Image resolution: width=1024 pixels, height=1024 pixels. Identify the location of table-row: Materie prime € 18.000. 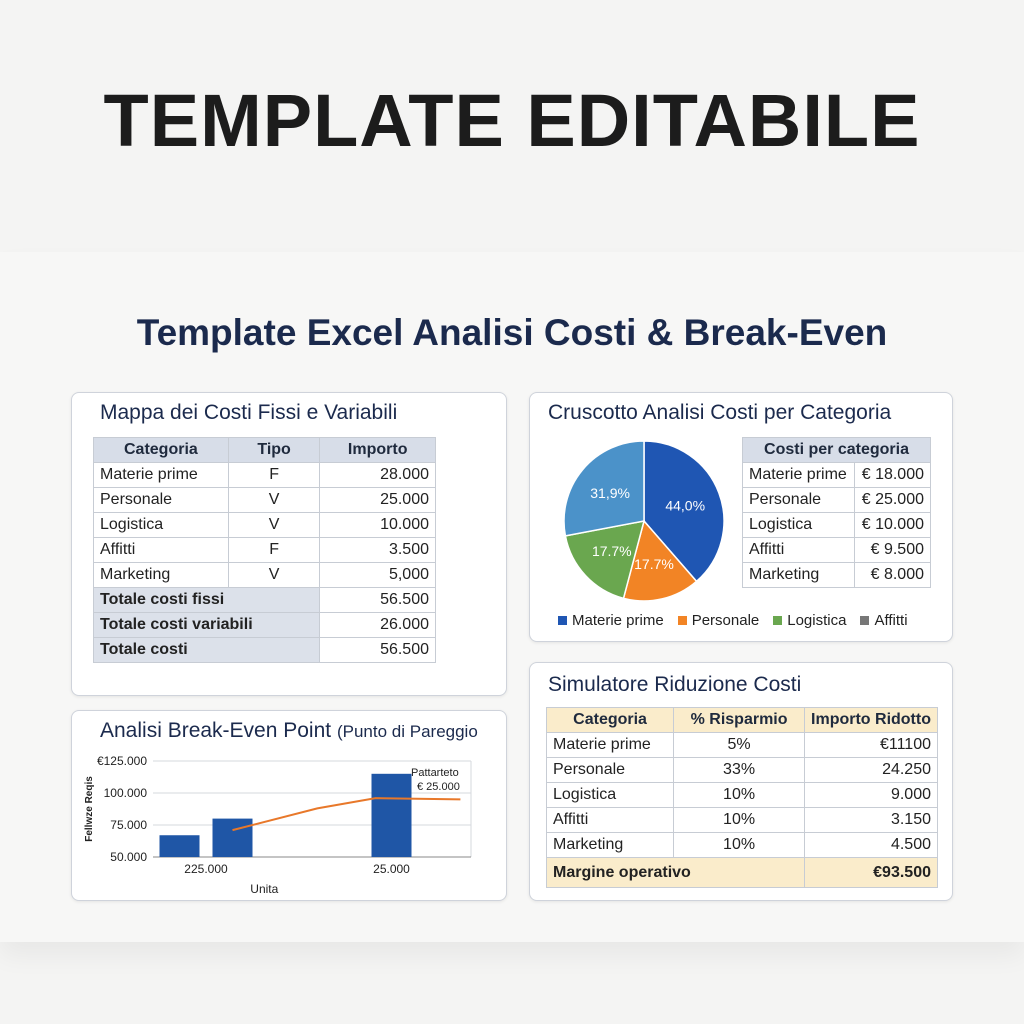
(837, 475).